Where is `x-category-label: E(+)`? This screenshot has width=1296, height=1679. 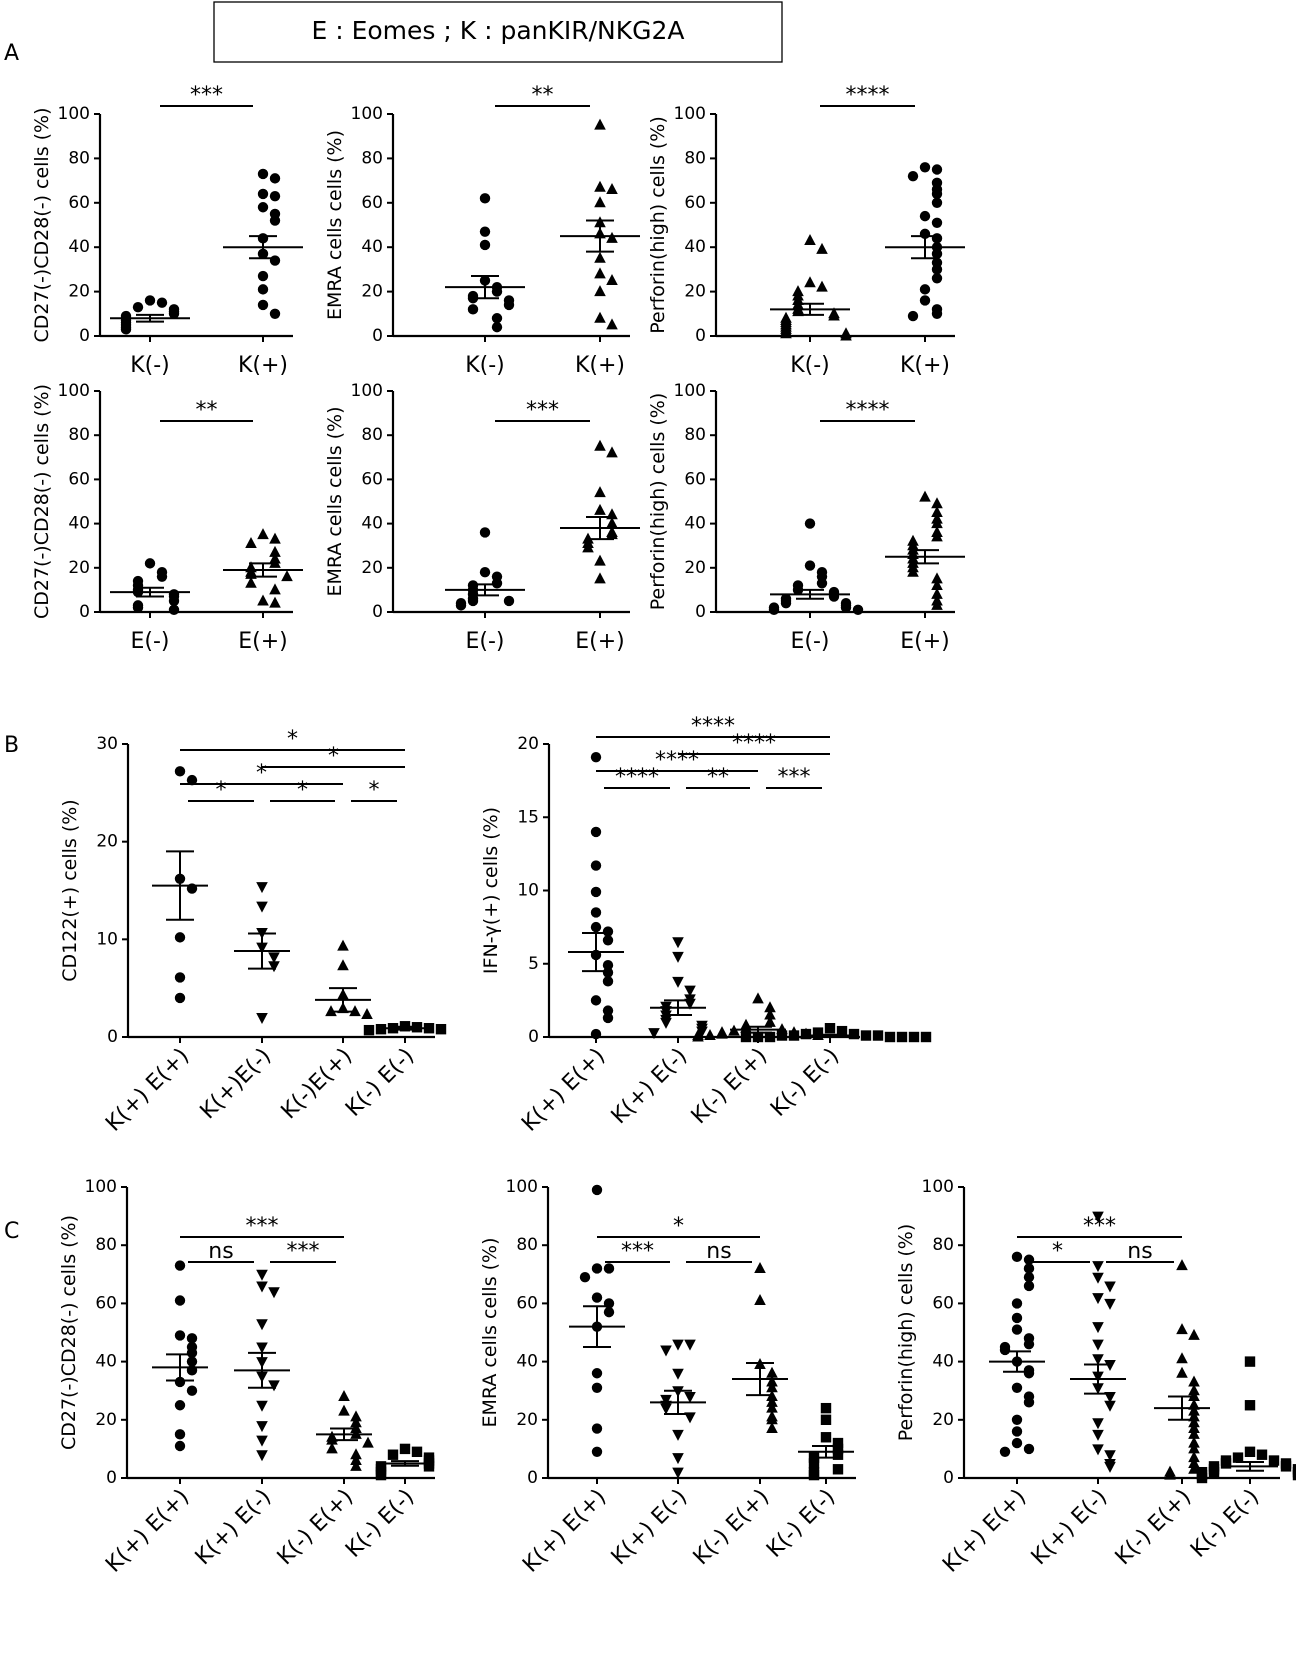
x-category-label: E(+) is located at coordinates (925, 641).